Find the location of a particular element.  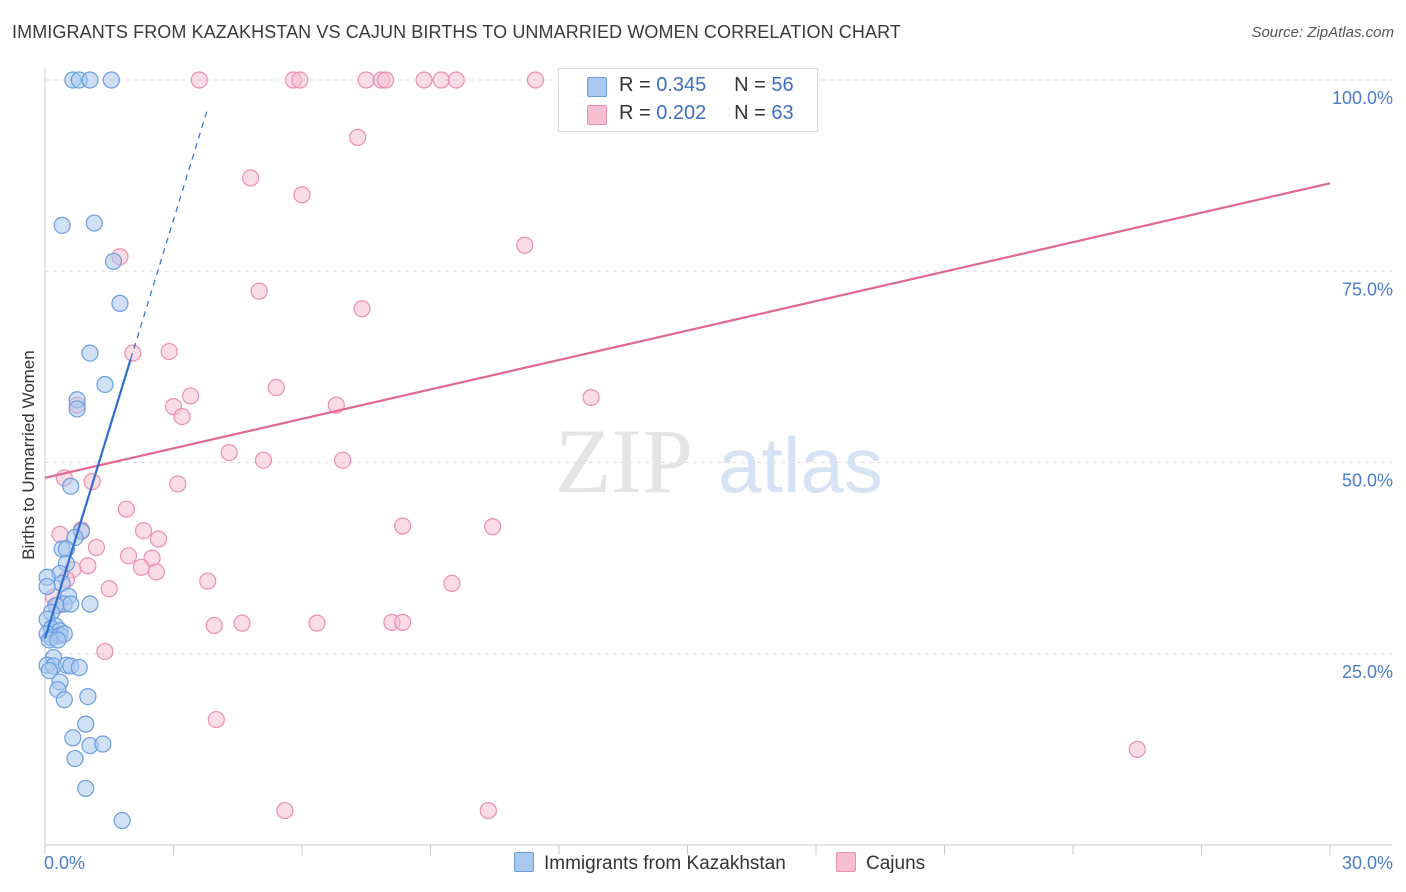

y-tick-label: 25.0% is located at coordinates (1367, 672).